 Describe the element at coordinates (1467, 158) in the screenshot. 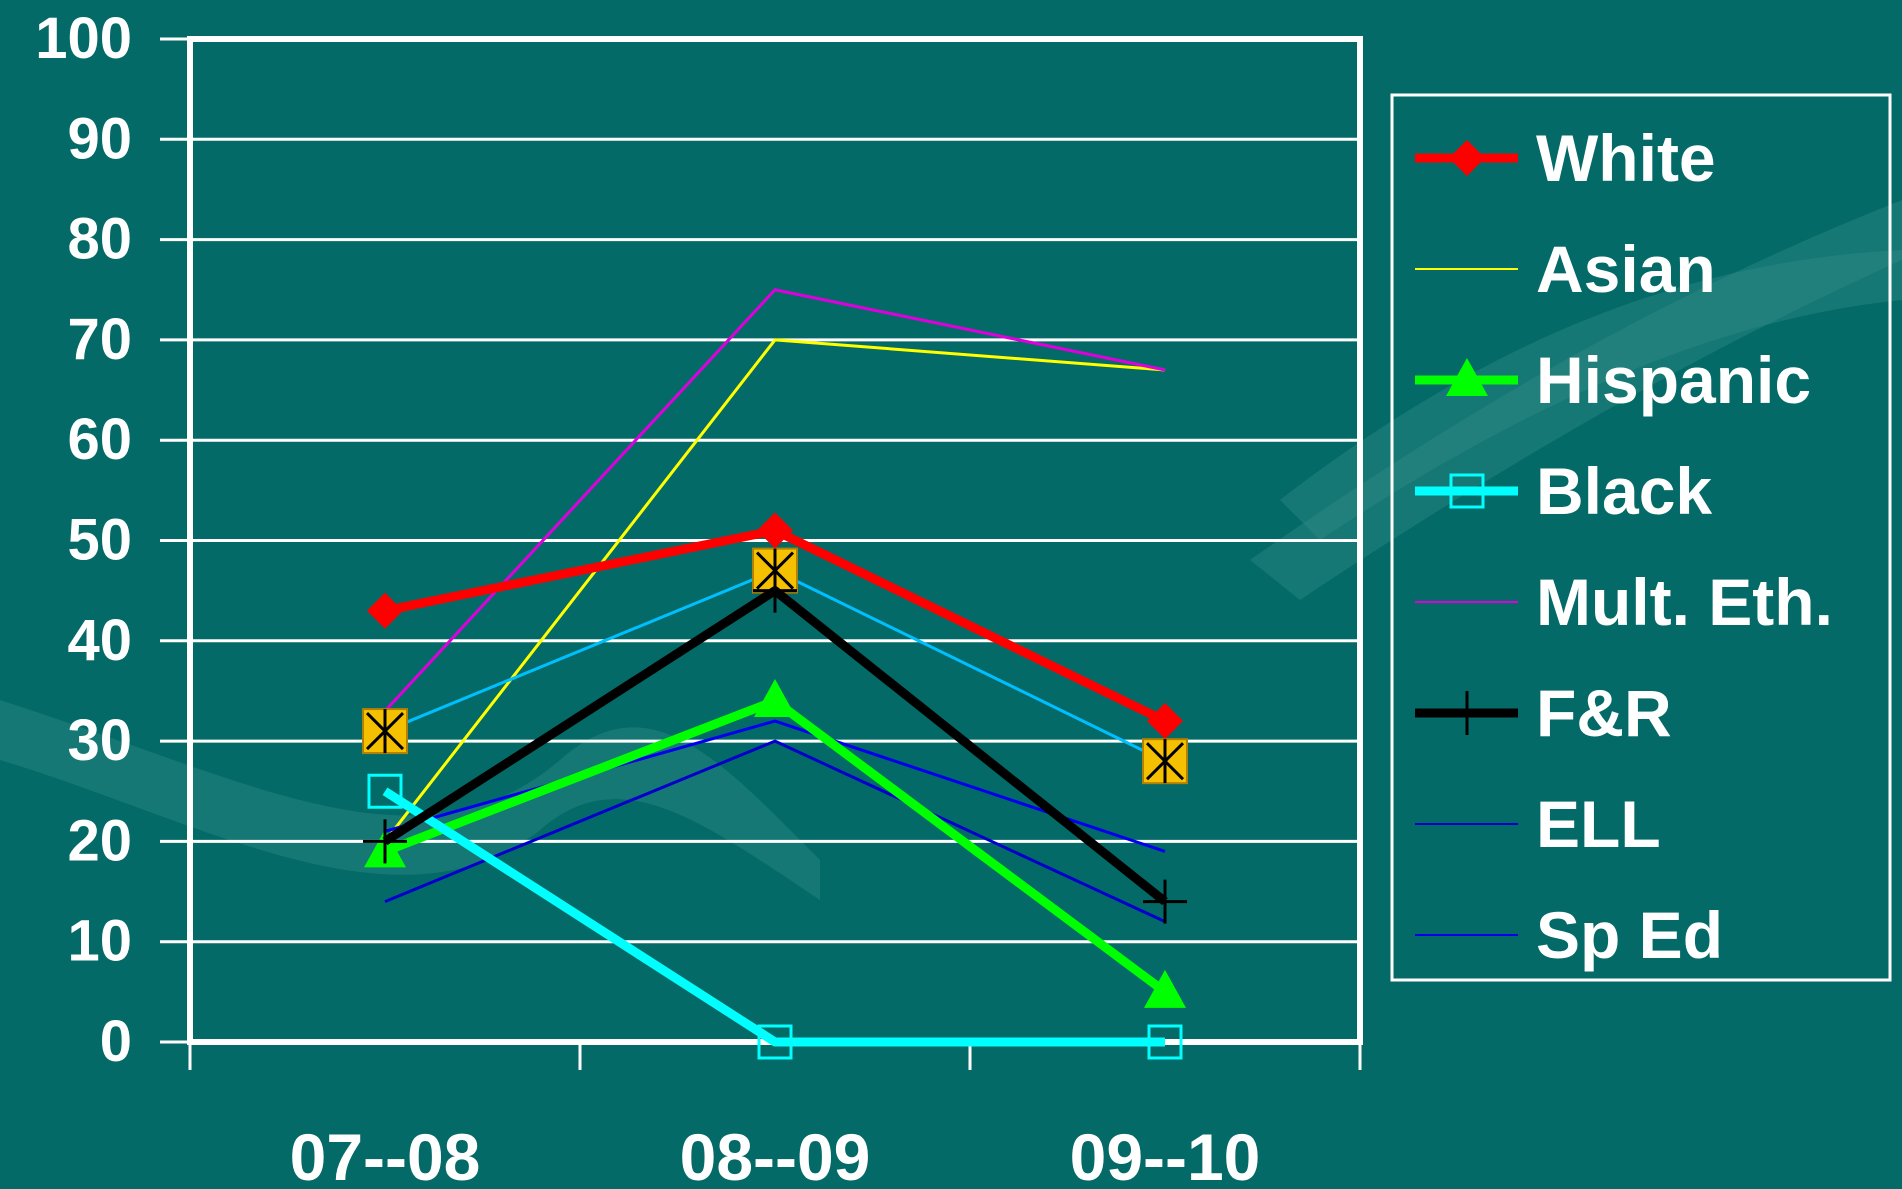

I see `legend-marker-white` at that location.